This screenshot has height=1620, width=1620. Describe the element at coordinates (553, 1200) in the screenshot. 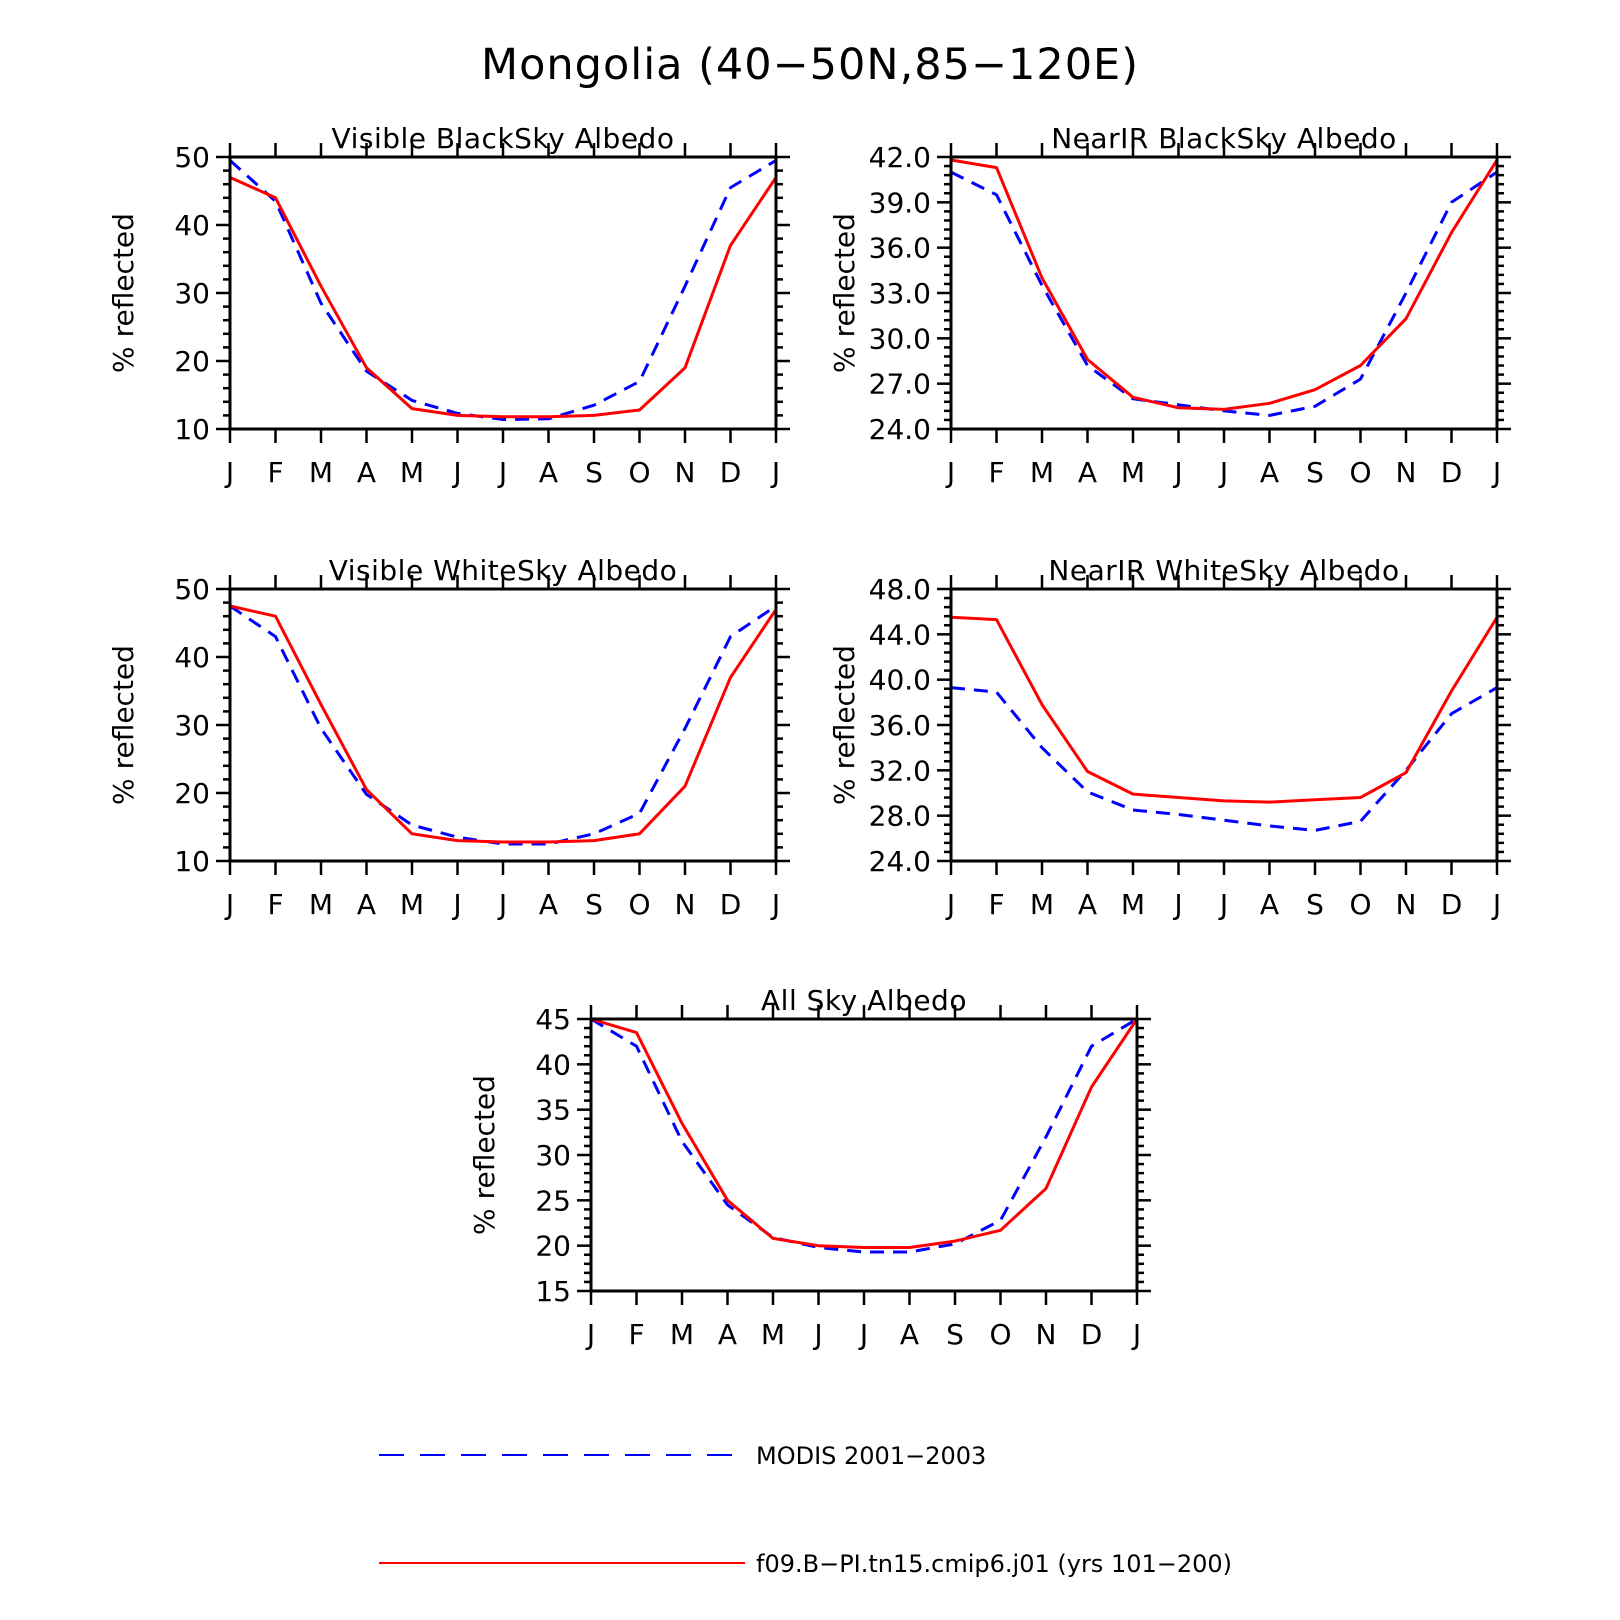

I see `y-tick-label: 25` at that location.